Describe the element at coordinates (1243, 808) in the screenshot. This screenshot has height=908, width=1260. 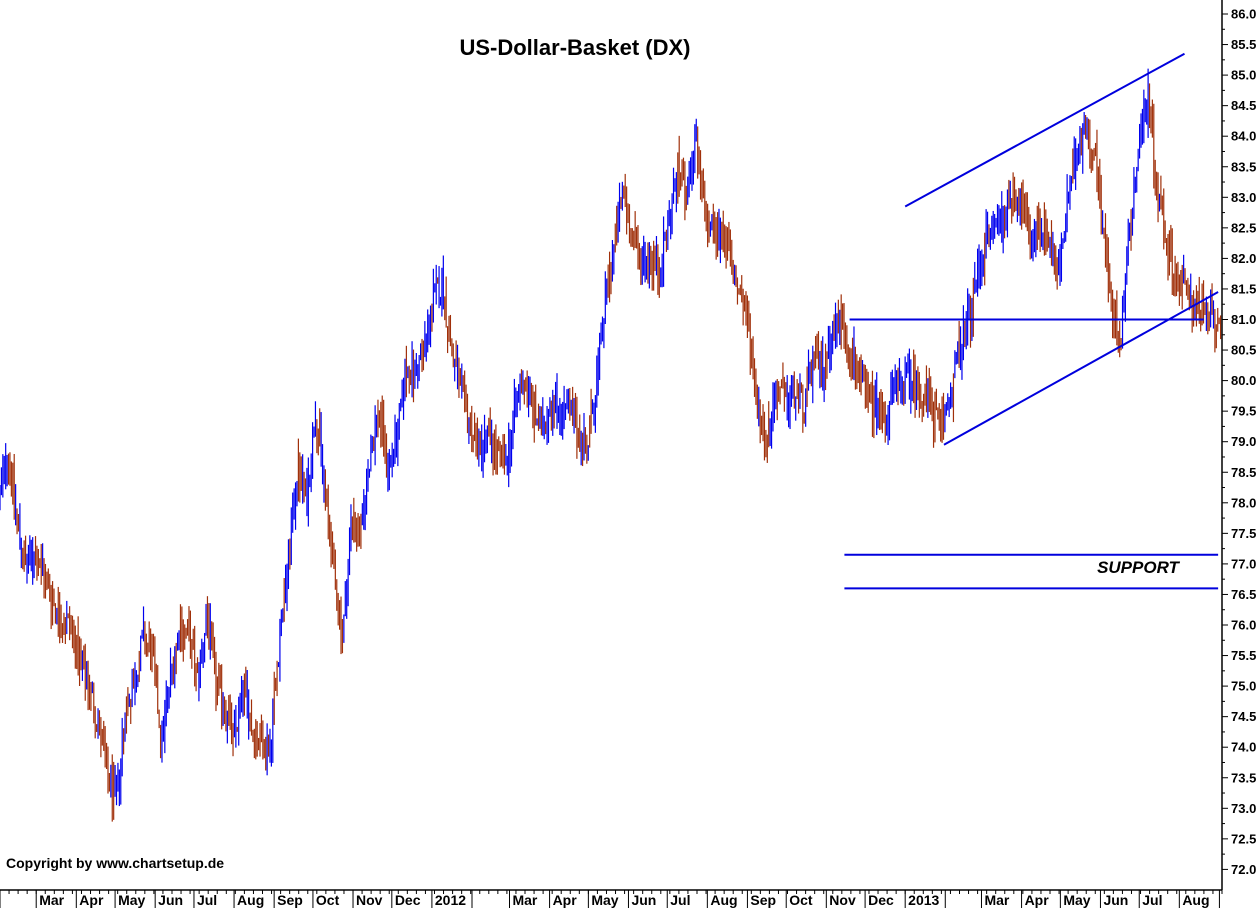
I see `y-tick-label: 73.0` at that location.